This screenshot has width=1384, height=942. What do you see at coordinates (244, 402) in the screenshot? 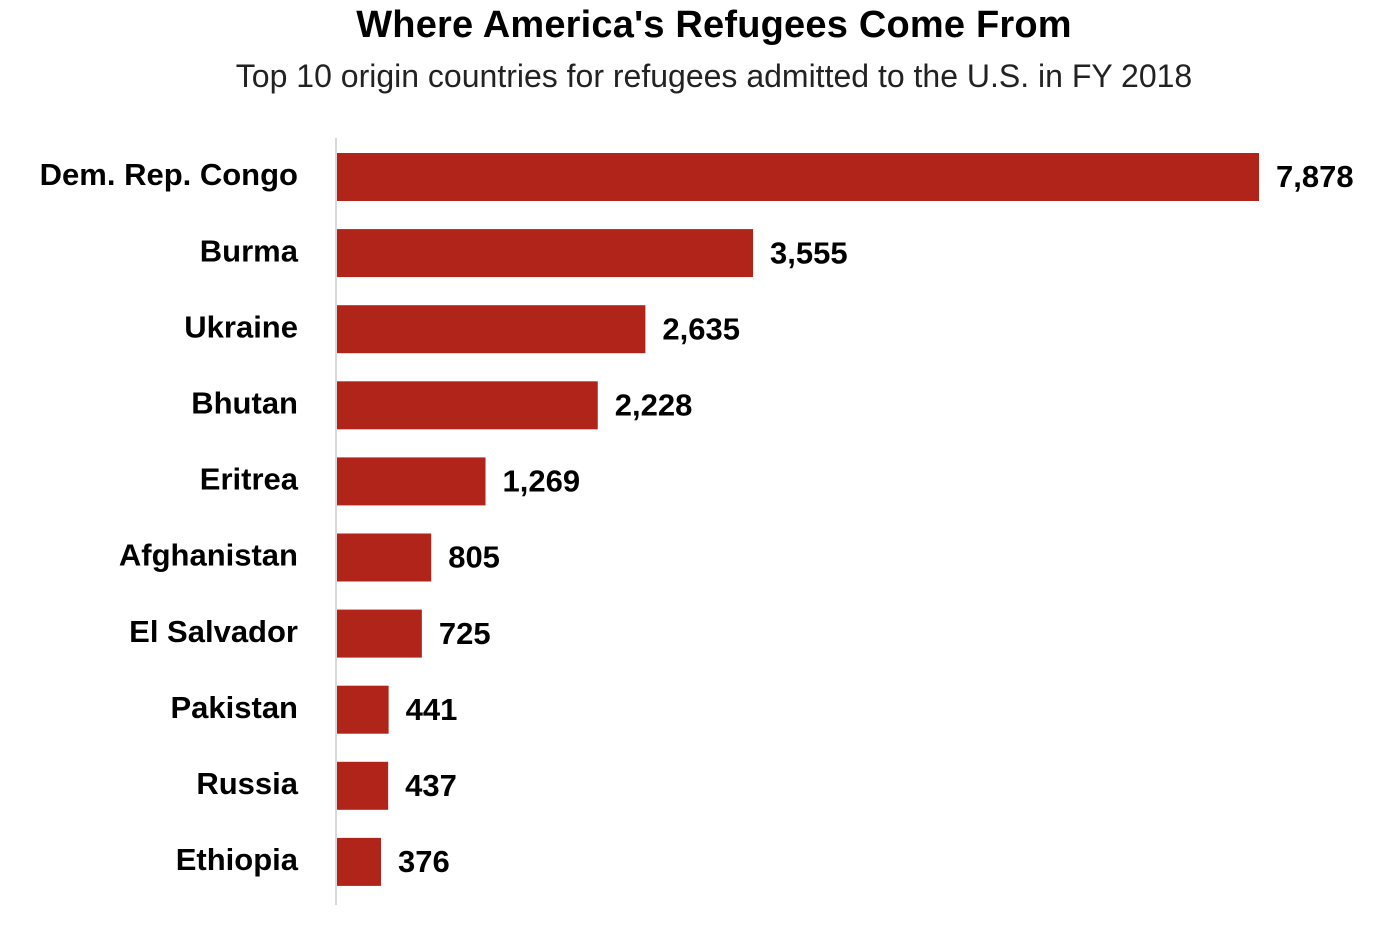
I see `category-label: Bhutan` at bounding box center [244, 402].